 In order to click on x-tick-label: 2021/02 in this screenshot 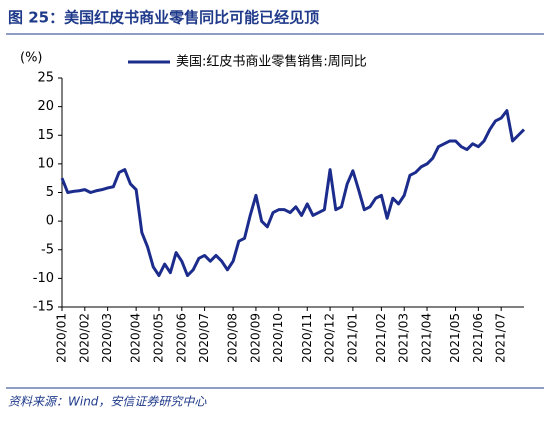, I will do `click(381, 338)`.